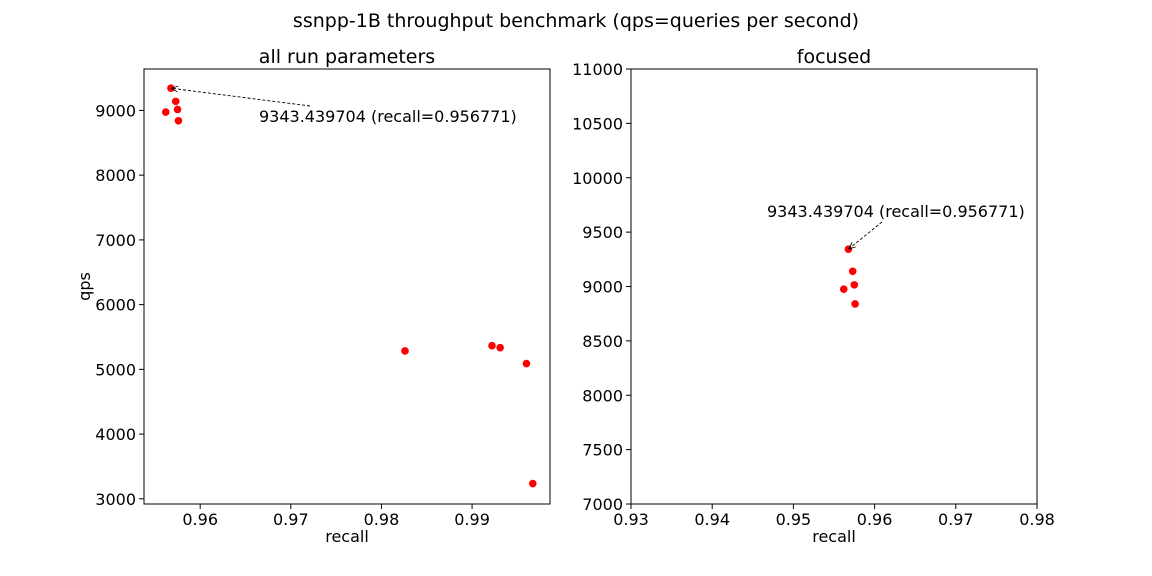 This screenshot has height=576, width=1152. What do you see at coordinates (115, 305) in the screenshot?
I see `y-tick-label: 6000` at bounding box center [115, 305].